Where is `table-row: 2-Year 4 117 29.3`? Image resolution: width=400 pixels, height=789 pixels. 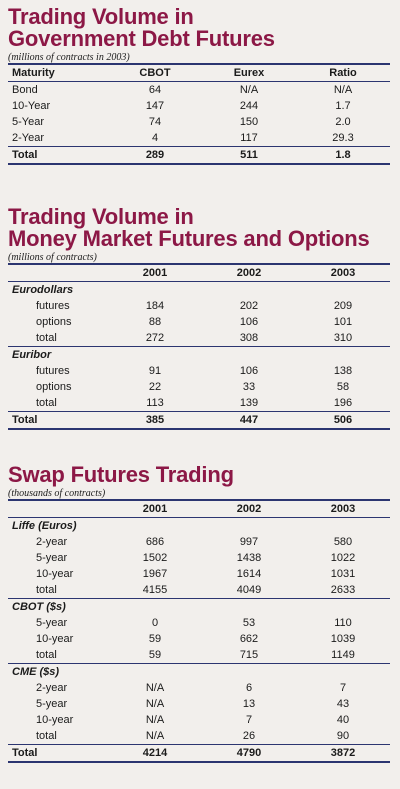 table-row: 2-Year 4 117 29.3 is located at coordinates (183, 138).